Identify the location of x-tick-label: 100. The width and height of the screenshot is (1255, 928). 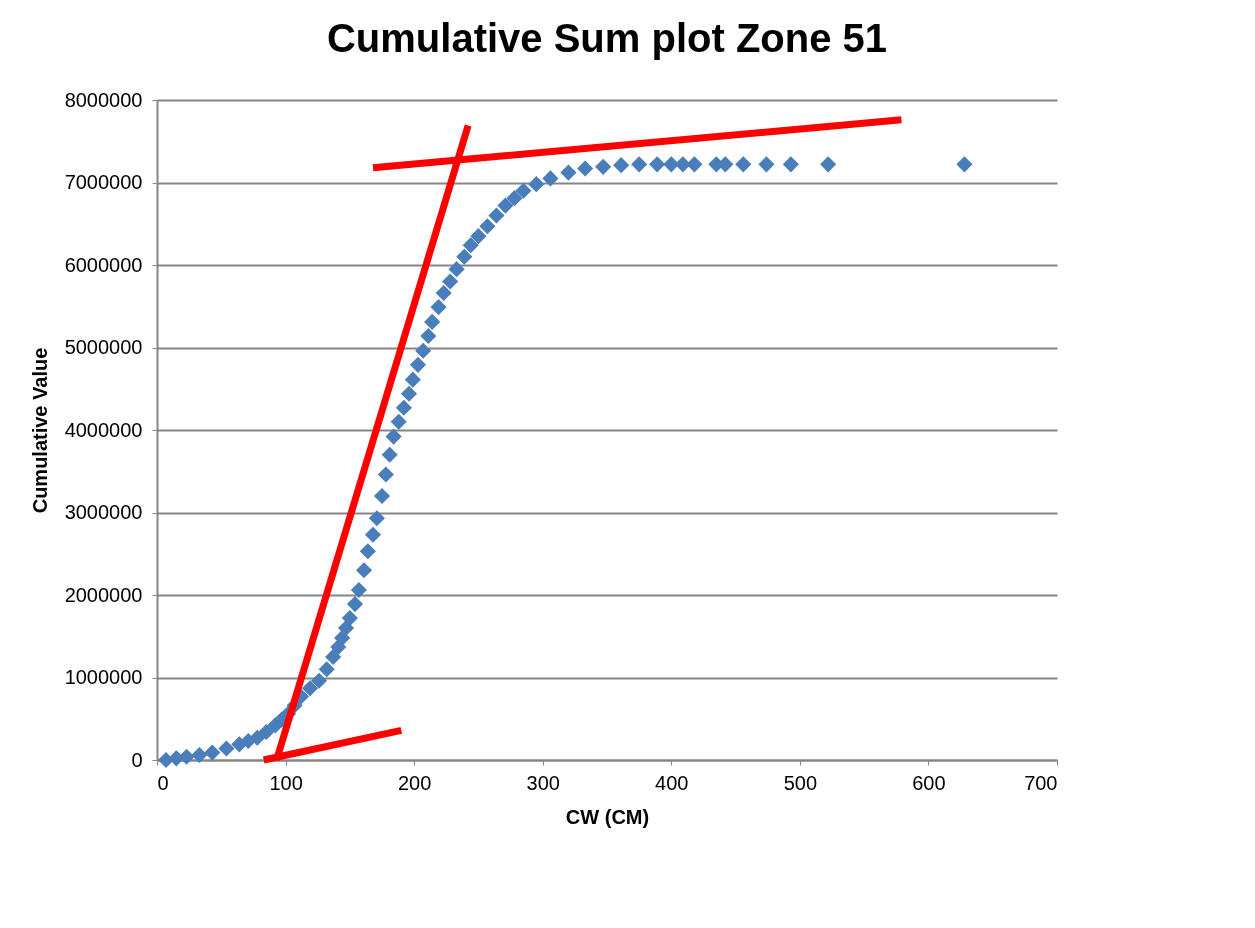
(286, 782).